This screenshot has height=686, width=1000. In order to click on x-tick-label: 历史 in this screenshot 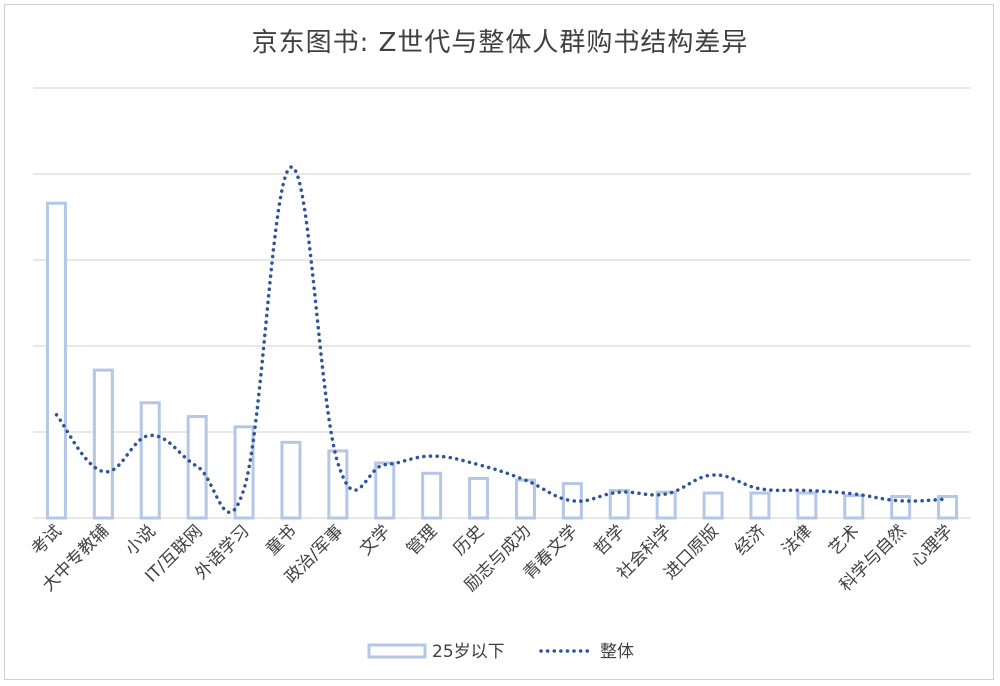, I will do `click(469, 540)`.